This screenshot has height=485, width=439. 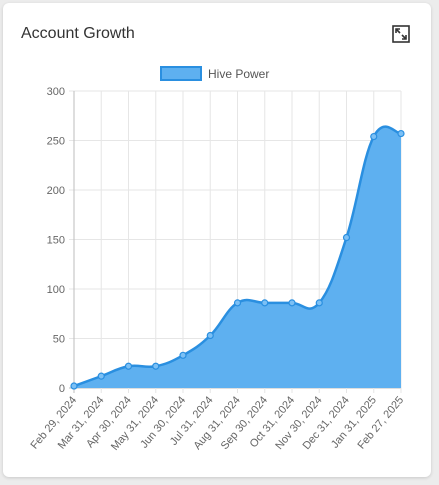 I want to click on y-tick-label: 150, so click(x=56, y=241).